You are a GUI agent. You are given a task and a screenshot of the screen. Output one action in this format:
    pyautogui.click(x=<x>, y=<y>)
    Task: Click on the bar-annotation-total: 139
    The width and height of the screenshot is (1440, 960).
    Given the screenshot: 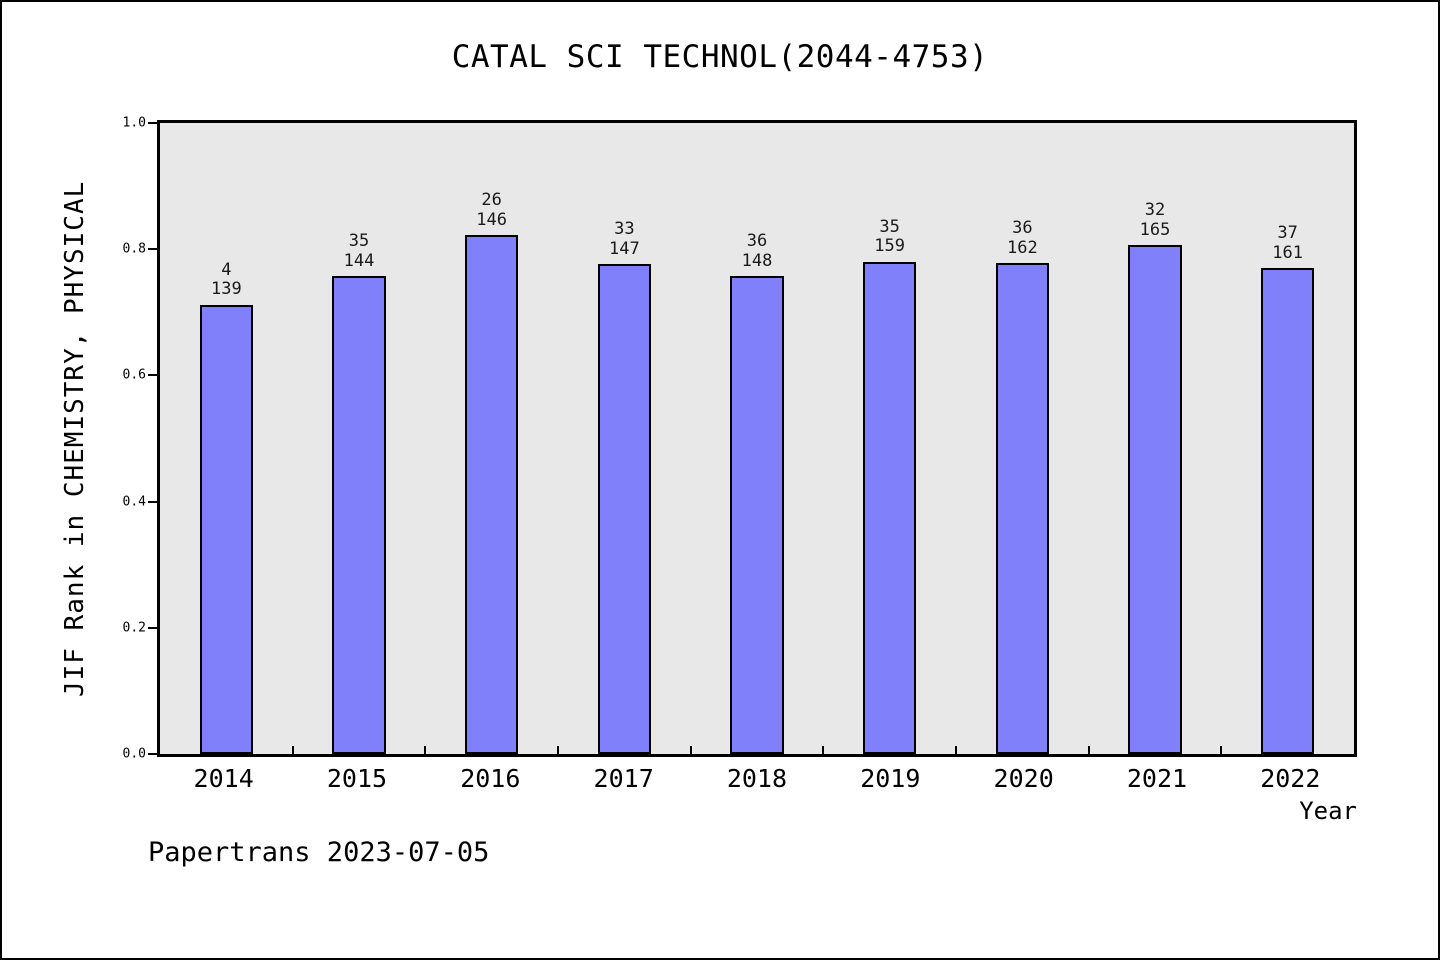 What is the action you would take?
    pyautogui.click(x=226, y=289)
    